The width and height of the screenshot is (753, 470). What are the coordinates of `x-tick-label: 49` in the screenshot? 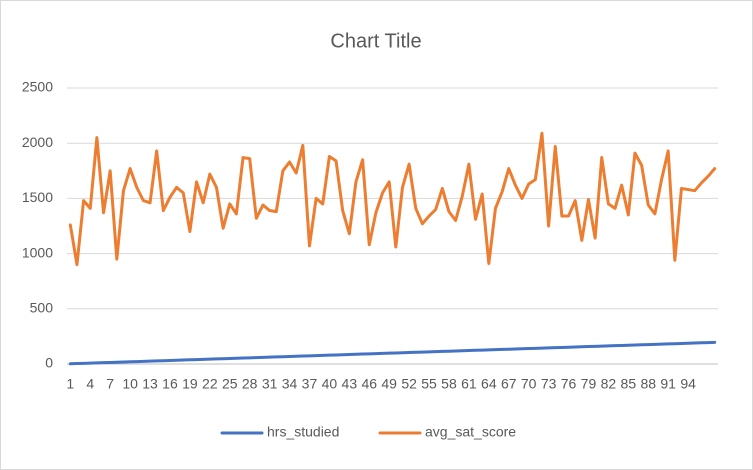 It's located at (389, 384).